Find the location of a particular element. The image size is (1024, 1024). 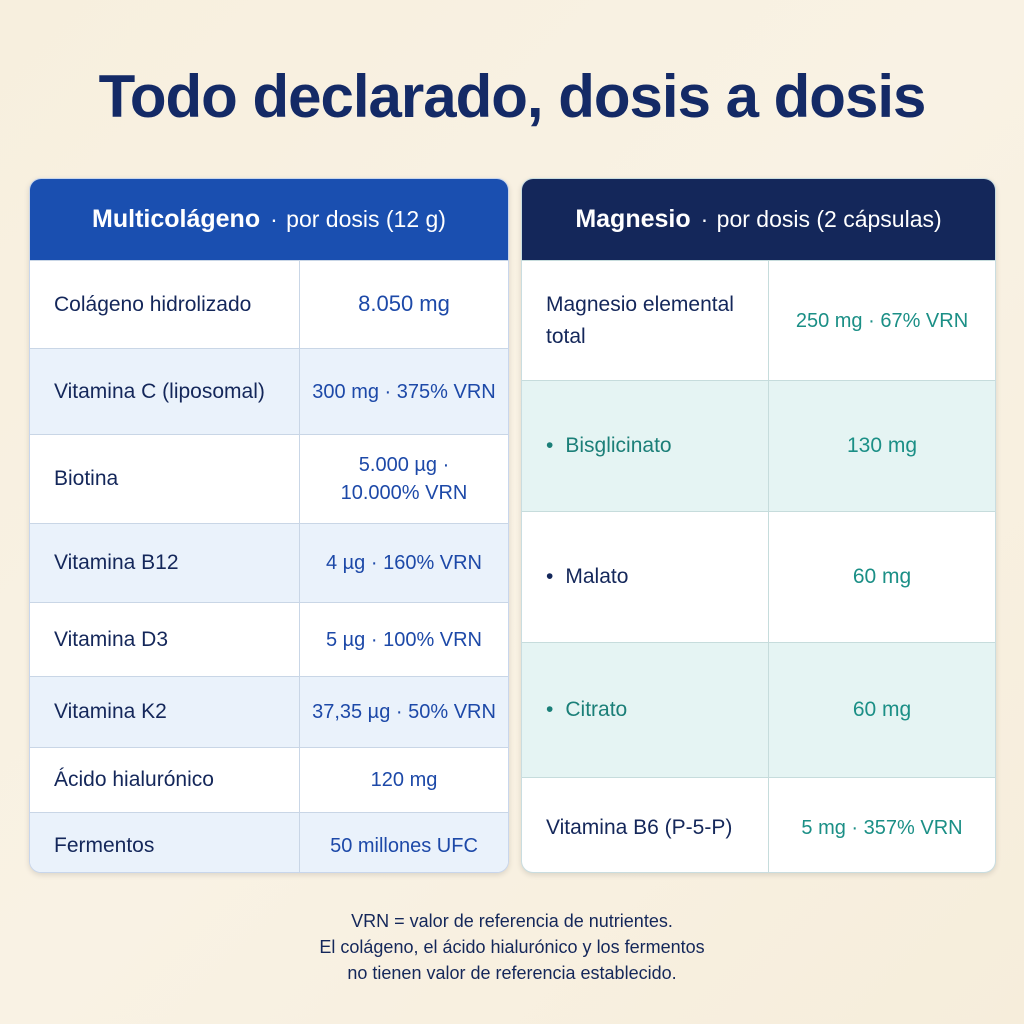

nutrient-value: 8.050 mg is located at coordinates (404, 304).